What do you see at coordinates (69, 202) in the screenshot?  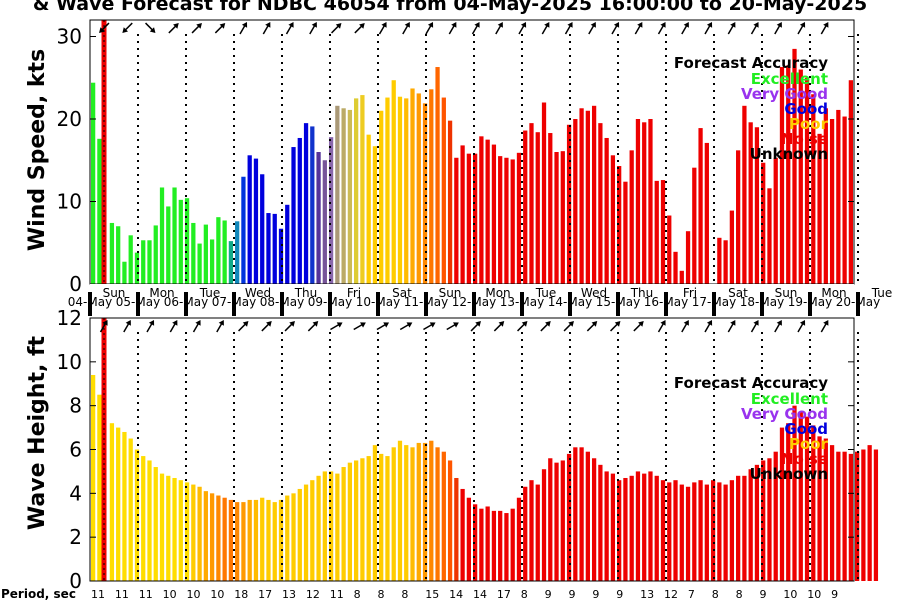 I see `wind-y-tick-label: 10` at bounding box center [69, 202].